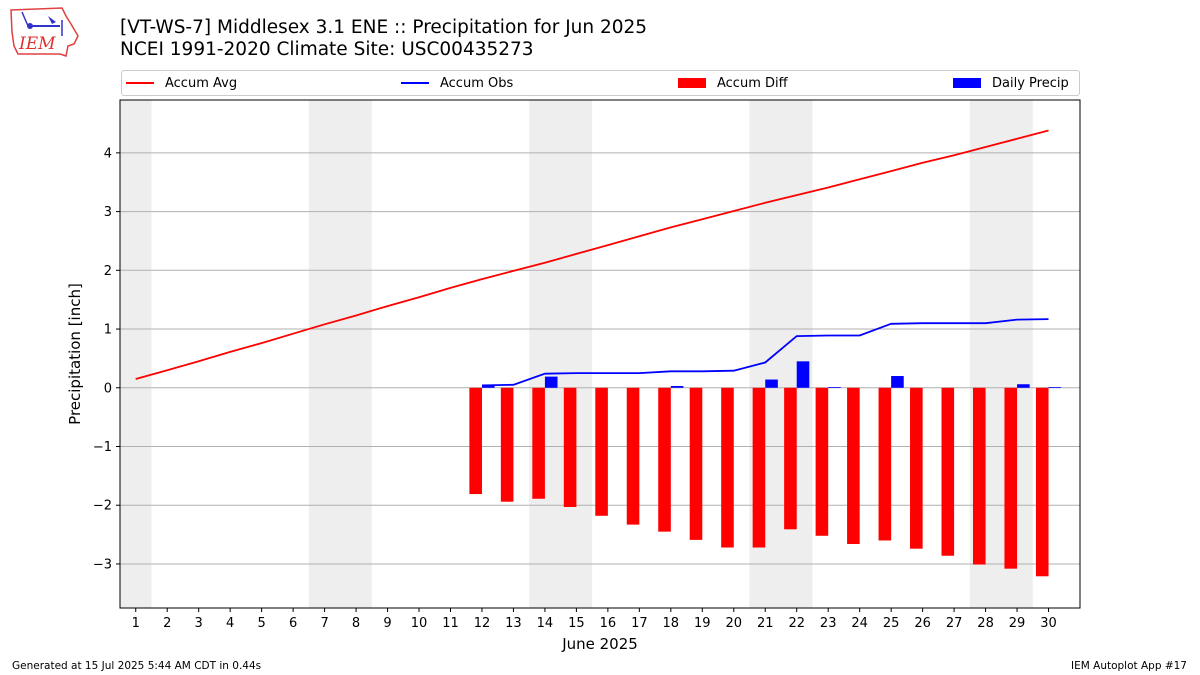 This screenshot has height=675, width=1200. I want to click on legend-item-accum-avg: Accum Avg, so click(181, 83).